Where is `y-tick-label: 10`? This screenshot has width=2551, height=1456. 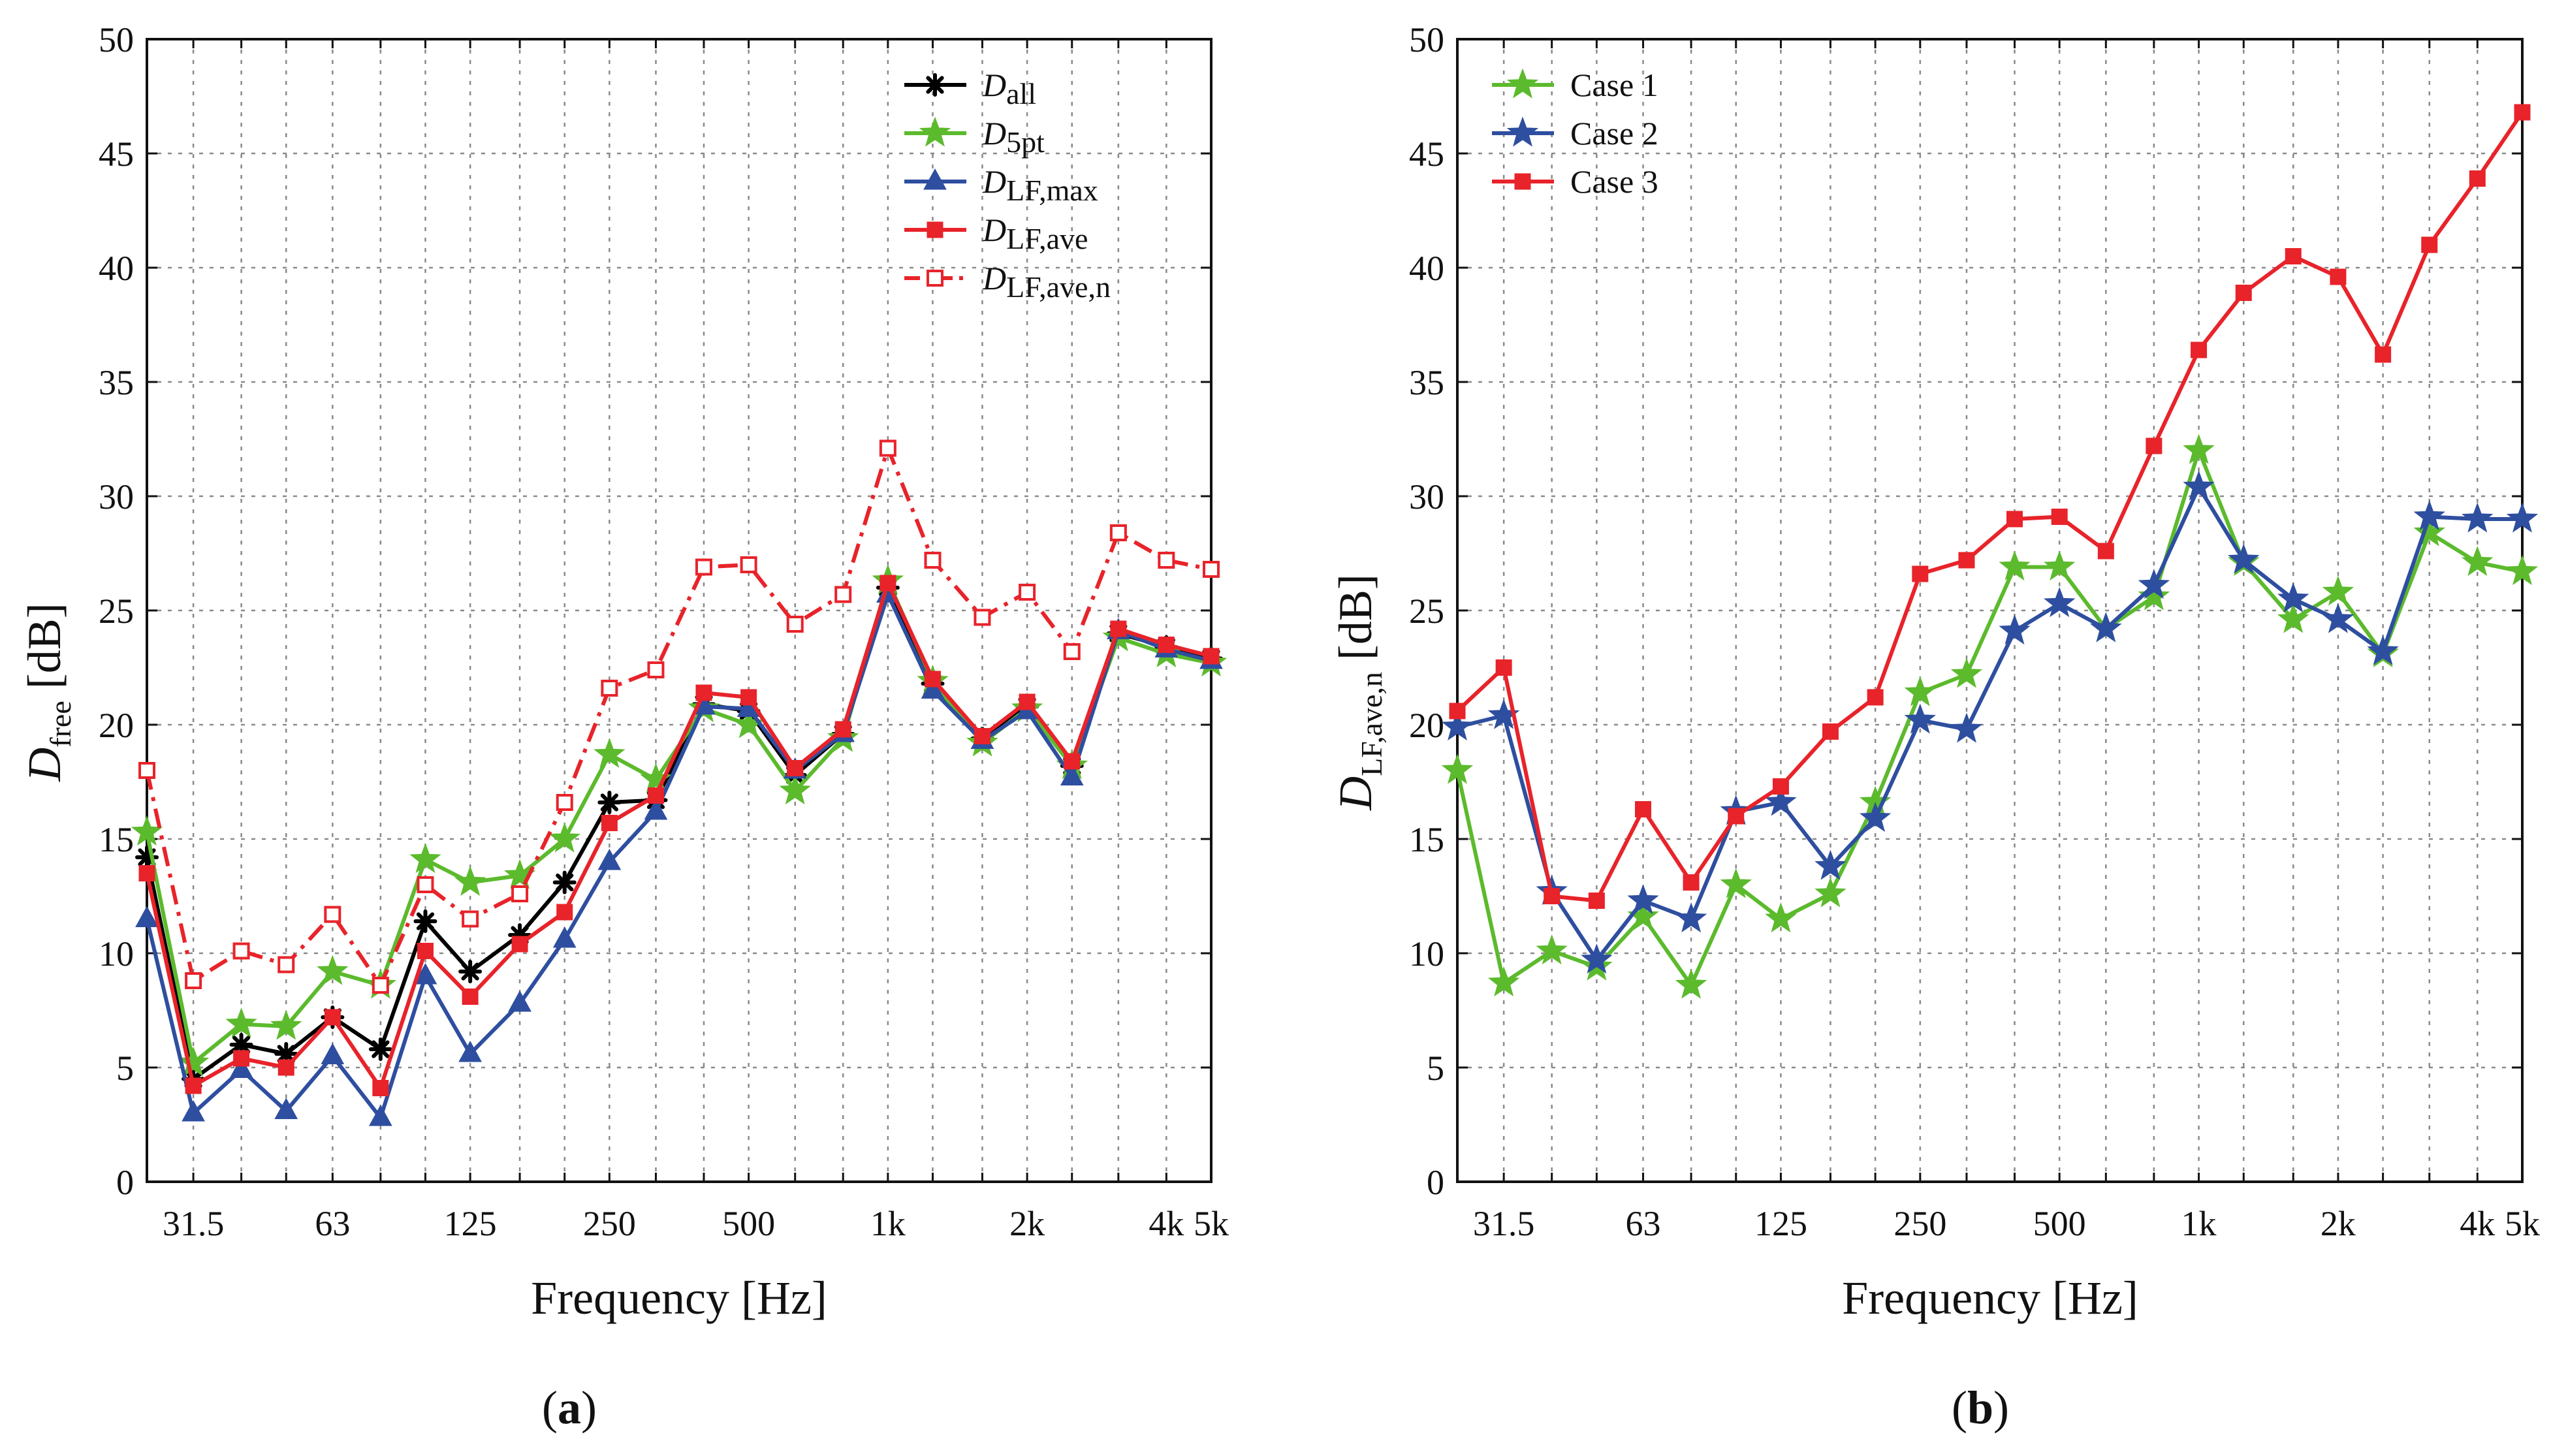
y-tick-label: 10 is located at coordinates (1426, 954).